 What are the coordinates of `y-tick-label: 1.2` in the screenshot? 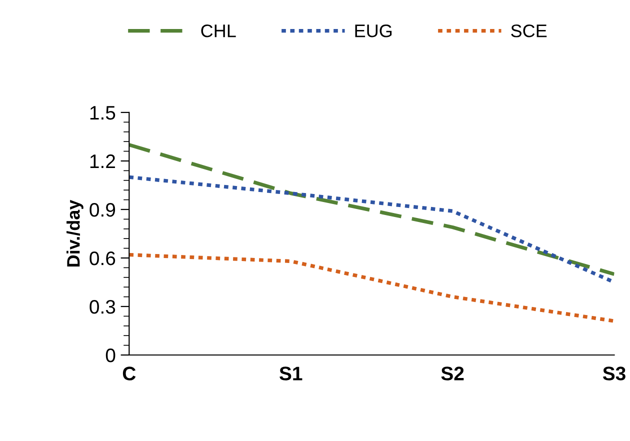 It's located at (102, 161).